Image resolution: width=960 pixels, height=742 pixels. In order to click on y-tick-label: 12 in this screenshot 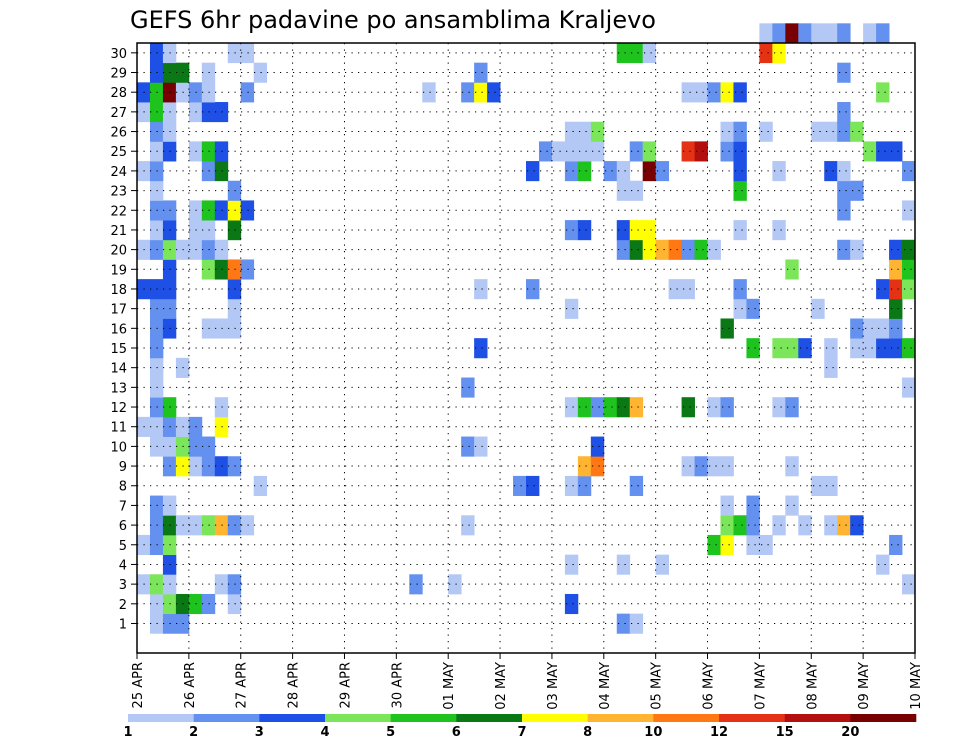, I will do `click(118, 408)`.